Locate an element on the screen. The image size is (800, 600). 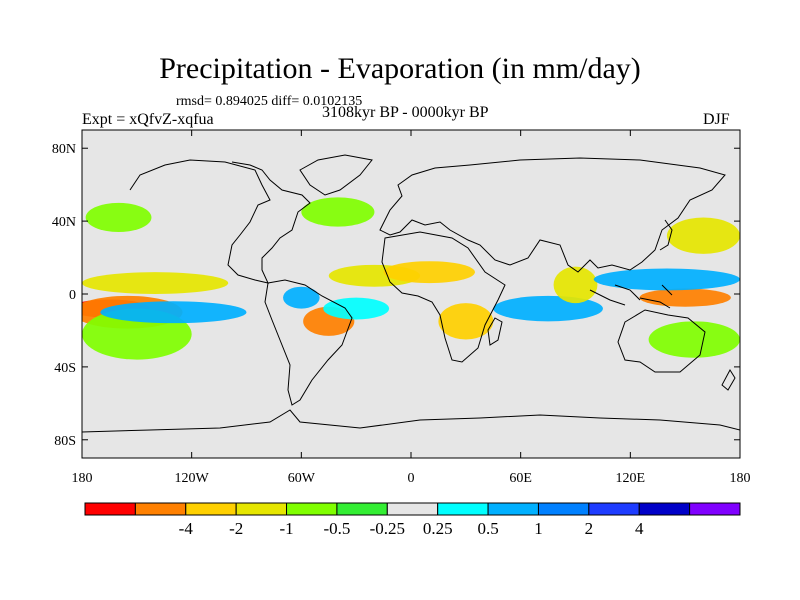
coastline-eurasia is located at coordinates (552, 215).